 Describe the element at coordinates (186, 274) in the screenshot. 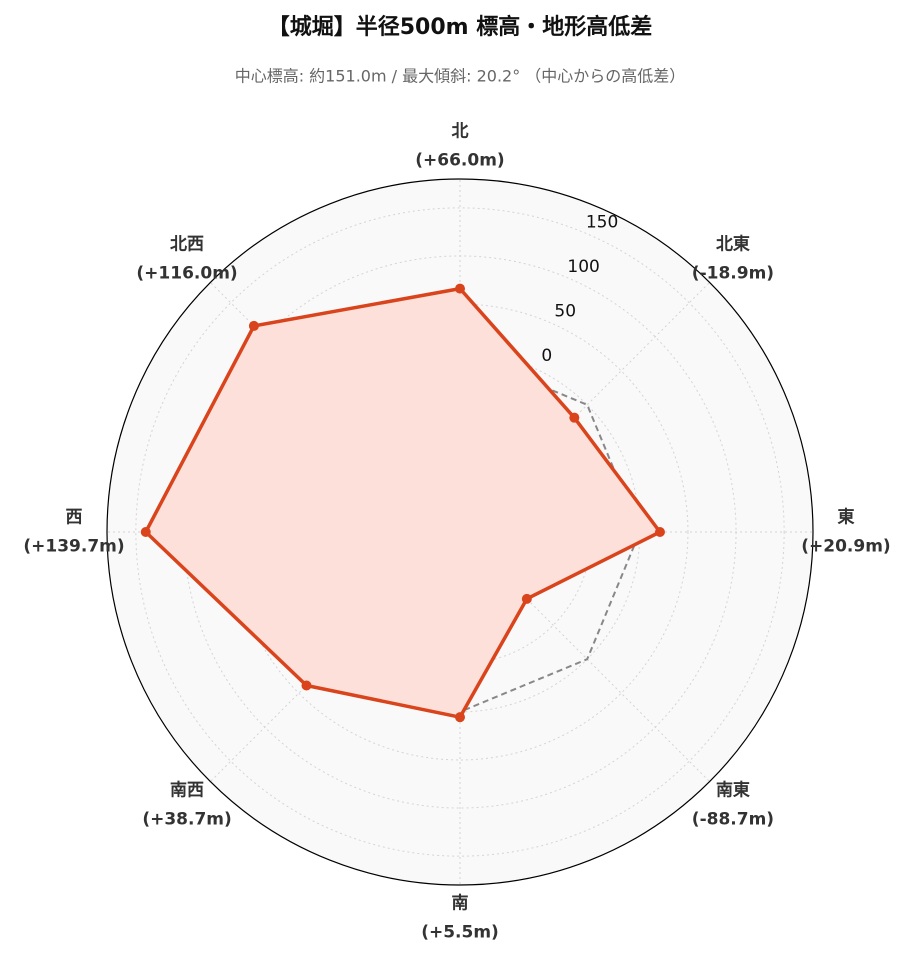

I see `value-label: (+116.0m)` at that location.